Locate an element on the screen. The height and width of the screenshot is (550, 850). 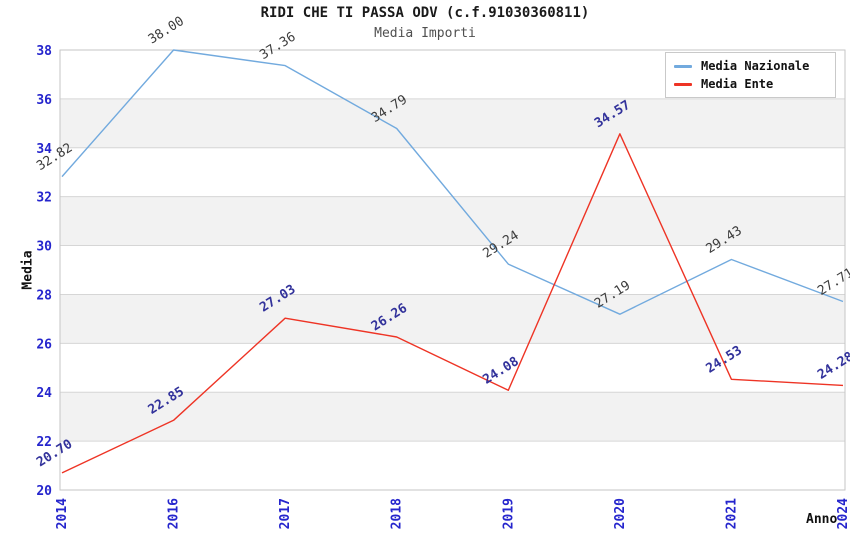
data-label: 24.53 is located at coordinates (724, 359).